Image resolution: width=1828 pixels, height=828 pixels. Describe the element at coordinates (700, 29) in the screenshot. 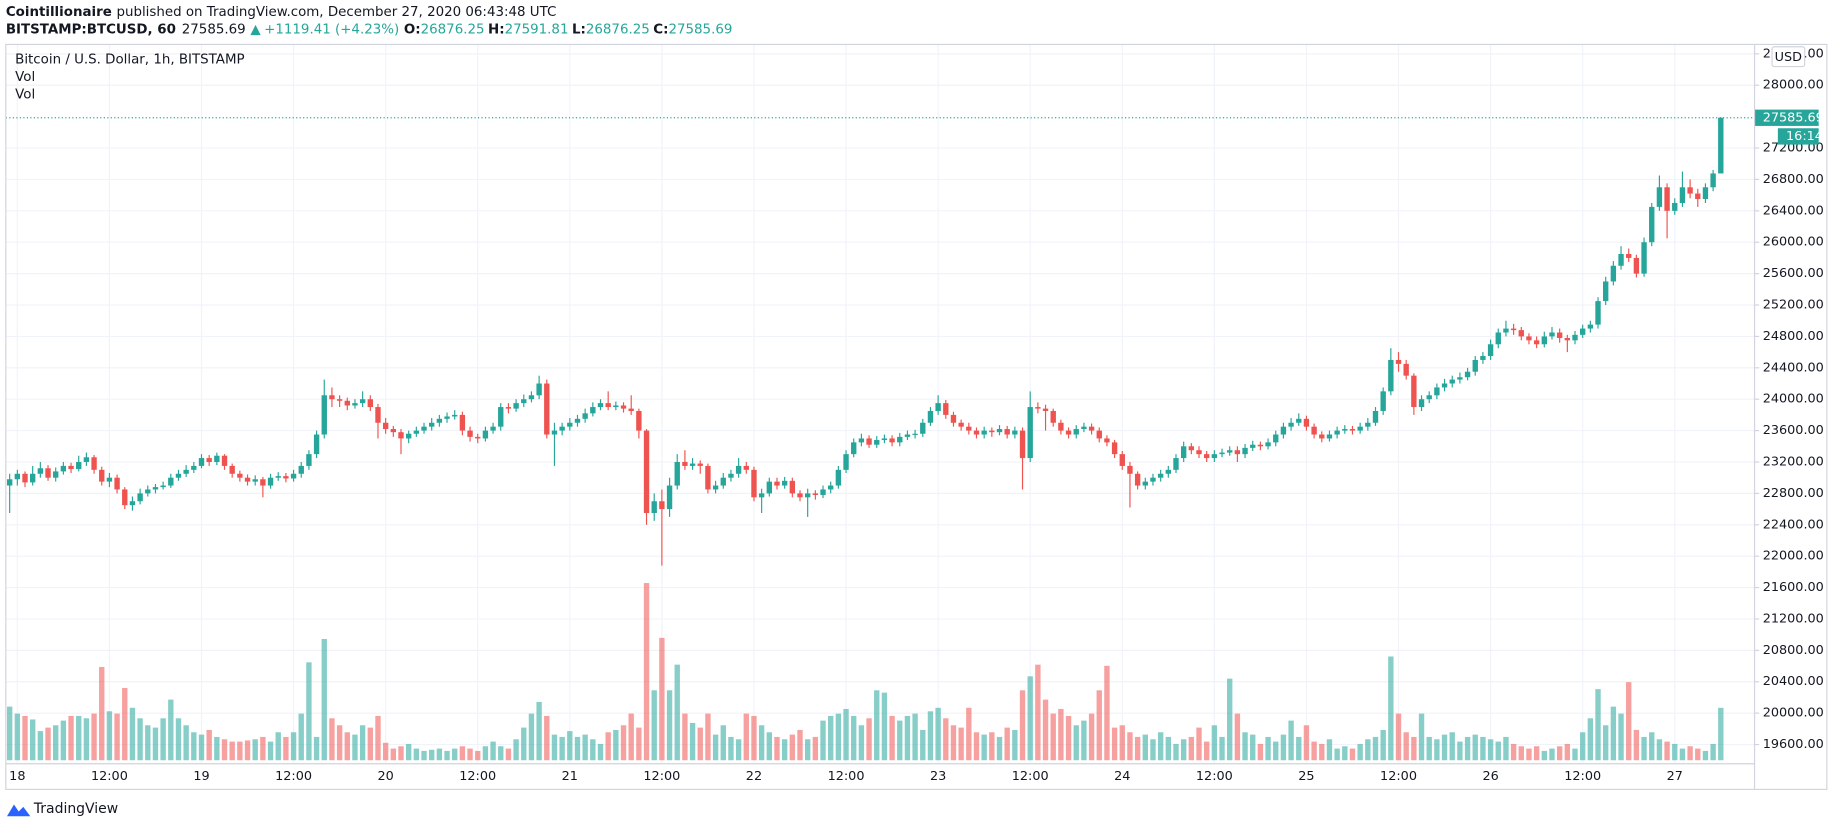

I see `ohlc-value: 27585.69` at that location.